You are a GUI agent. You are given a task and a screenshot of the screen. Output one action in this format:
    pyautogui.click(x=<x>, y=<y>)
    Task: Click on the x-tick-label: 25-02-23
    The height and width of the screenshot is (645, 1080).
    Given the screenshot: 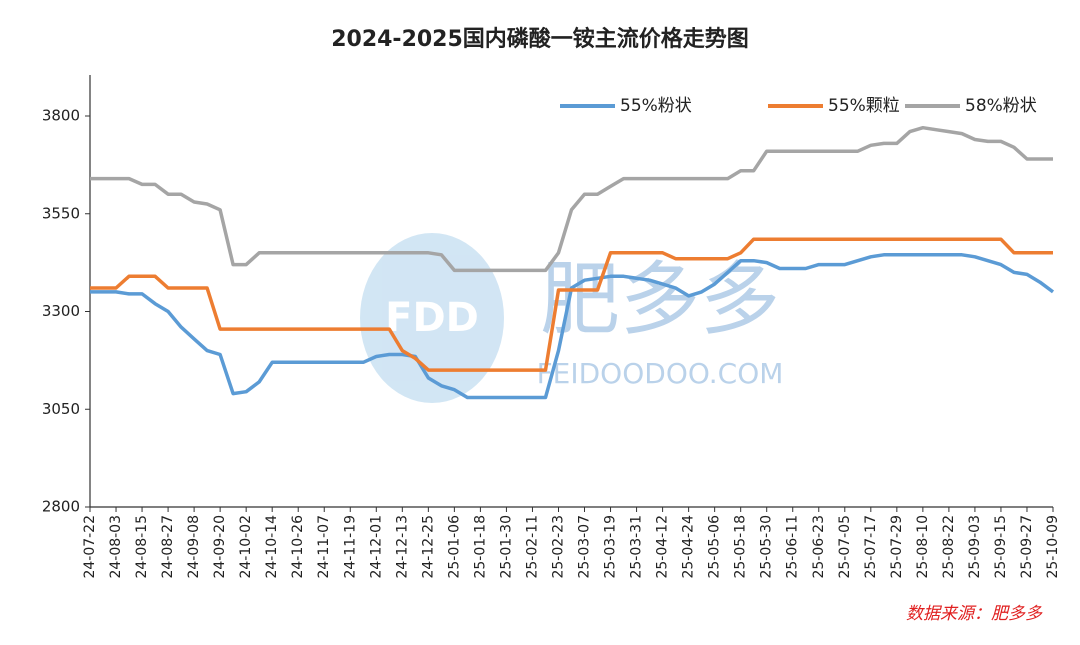 What is the action you would take?
    pyautogui.click(x=558, y=547)
    